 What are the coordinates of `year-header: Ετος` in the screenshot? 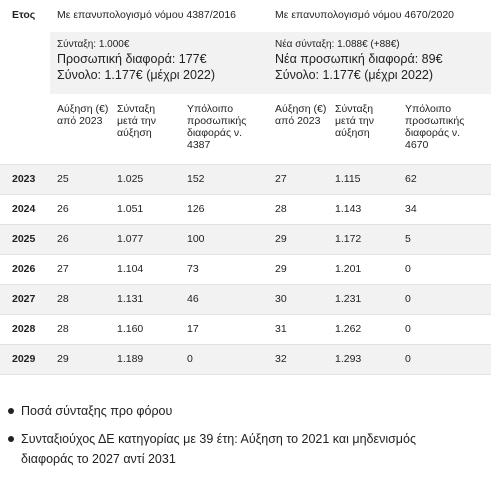 It's located at (24, 15).